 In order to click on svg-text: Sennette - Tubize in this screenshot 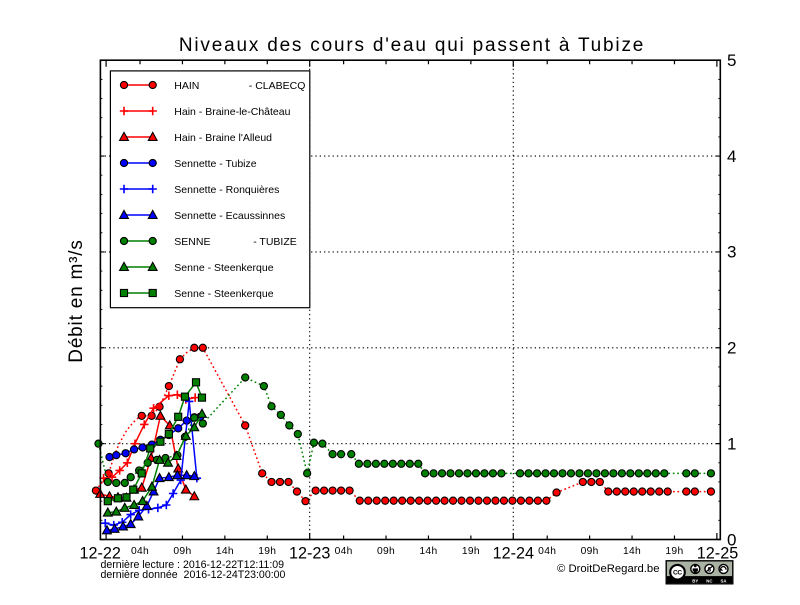, I will do `click(215, 164)`.